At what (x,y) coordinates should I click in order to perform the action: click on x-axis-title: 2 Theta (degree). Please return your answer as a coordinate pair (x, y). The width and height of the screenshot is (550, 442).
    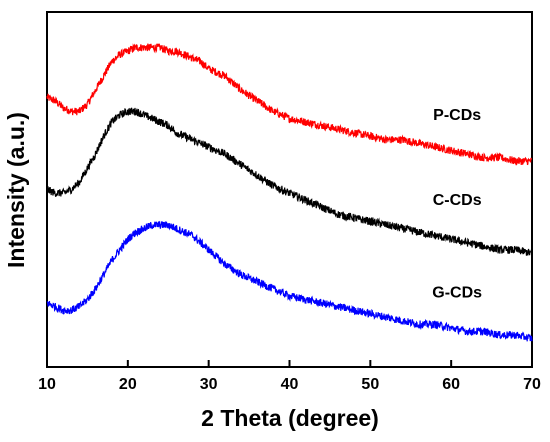
    Looking at the image, I should click on (290, 418).